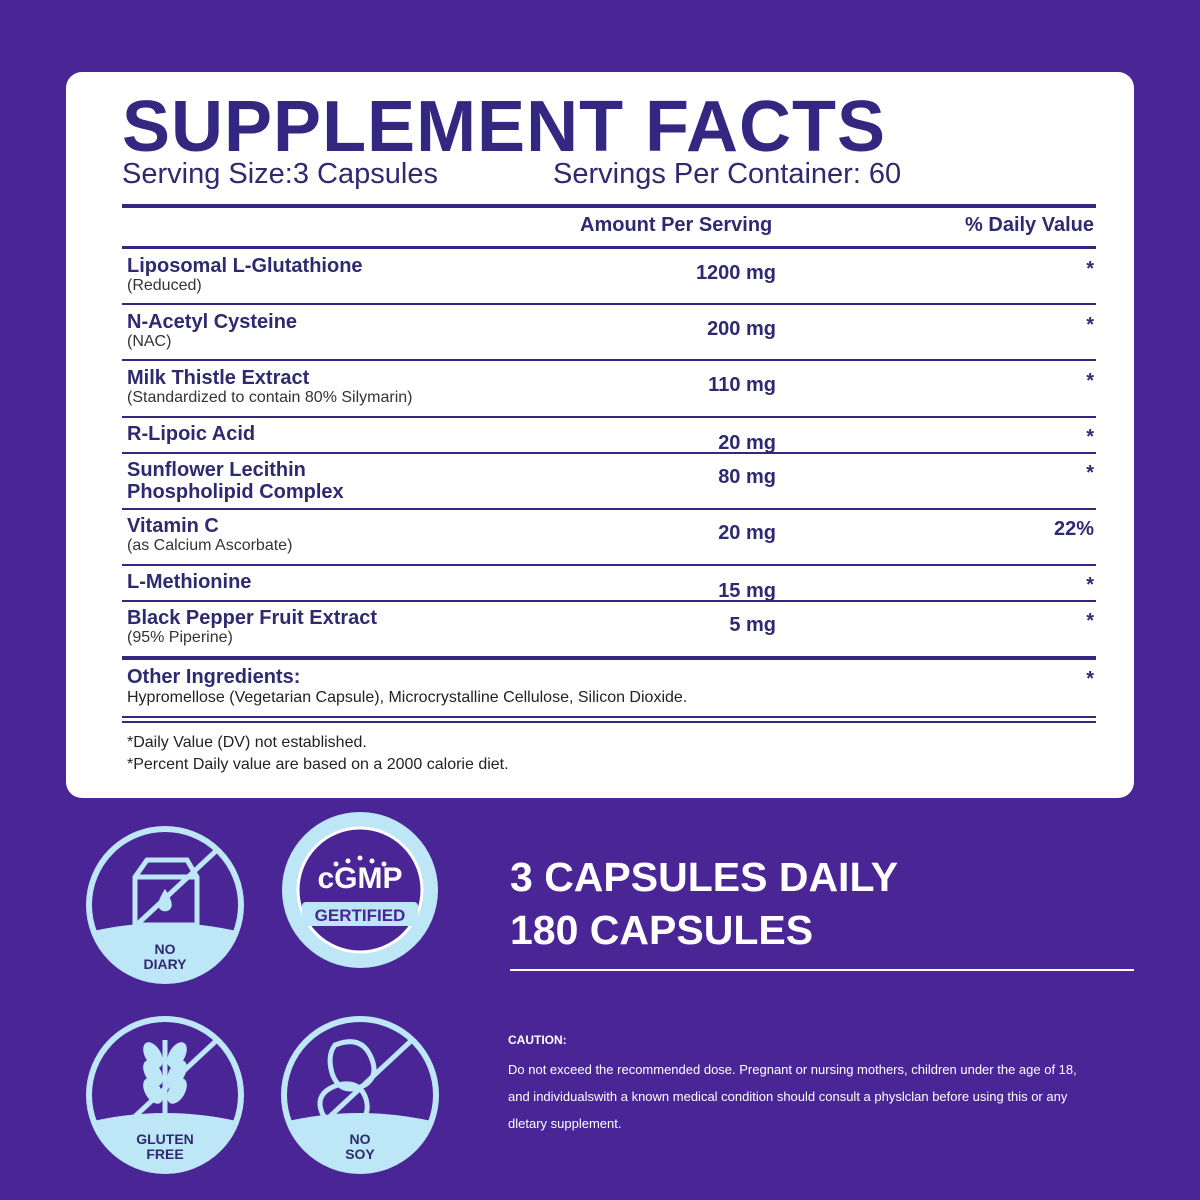 This screenshot has width=1200, height=1200. Describe the element at coordinates (504, 127) in the screenshot. I see `facts-title: SUPPLEMENT FACTS` at that location.